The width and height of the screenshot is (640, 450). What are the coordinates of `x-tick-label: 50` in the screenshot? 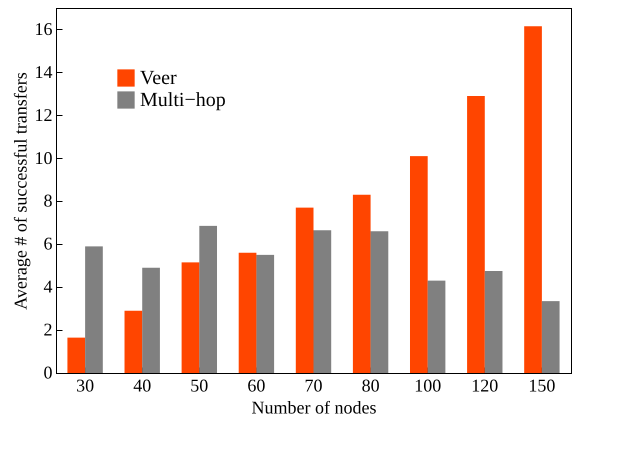 It's located at (199, 386).